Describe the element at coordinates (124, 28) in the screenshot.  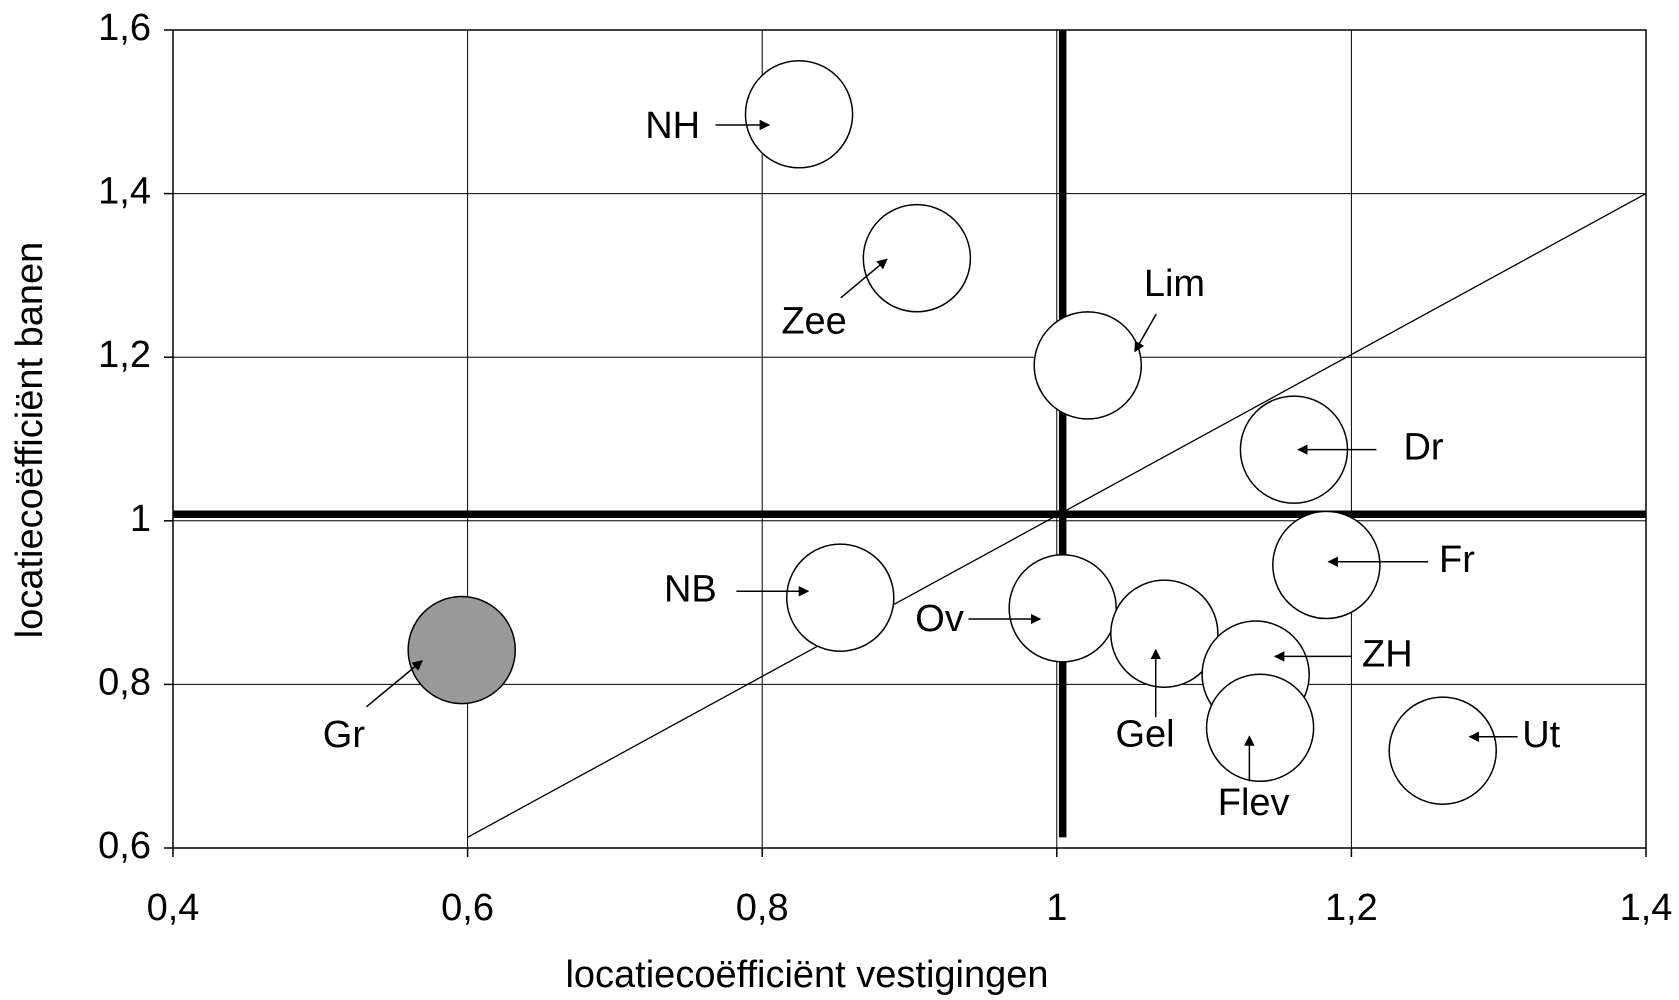
I see `y-tick-label: 1,6` at that location.